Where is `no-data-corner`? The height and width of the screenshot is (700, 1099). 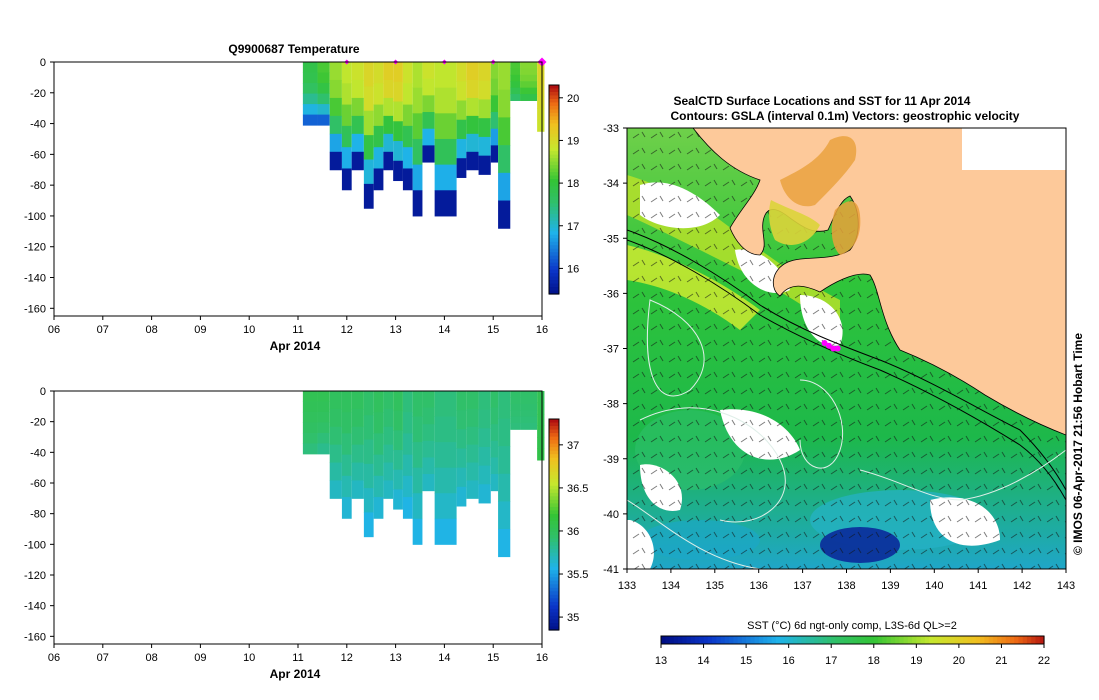
no-data-corner is located at coordinates (1014, 149).